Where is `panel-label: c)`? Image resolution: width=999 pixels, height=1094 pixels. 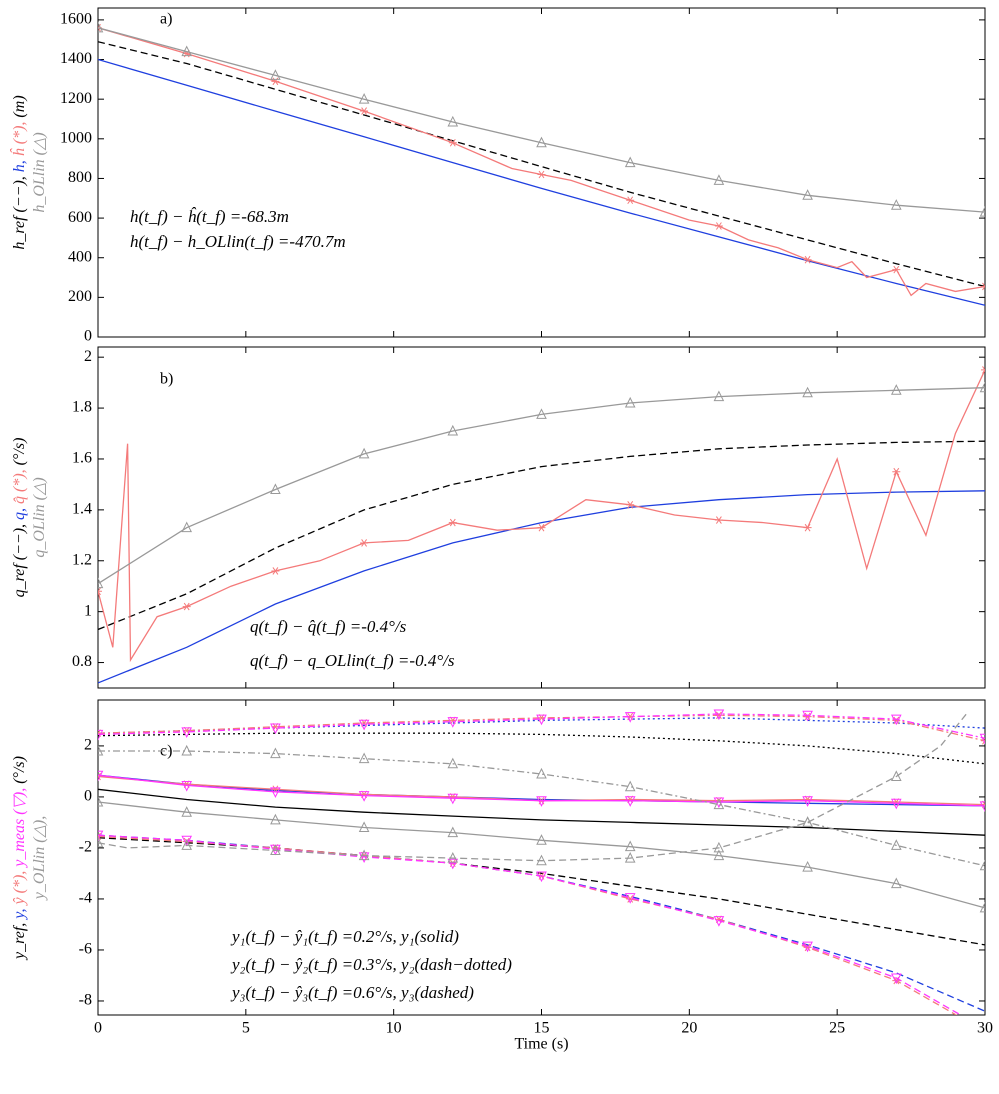
panel-label: c) is located at coordinates (166, 751).